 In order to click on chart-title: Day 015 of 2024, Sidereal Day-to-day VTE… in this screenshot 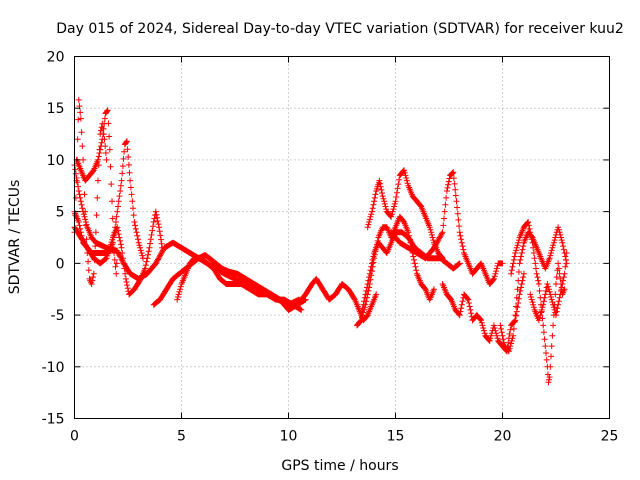, I will do `click(340, 29)`.